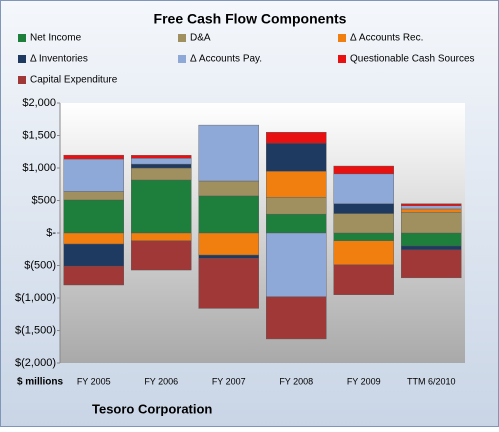 This screenshot has height=432, width=499. I want to click on x-tick-label: FY 2007, so click(229, 381).